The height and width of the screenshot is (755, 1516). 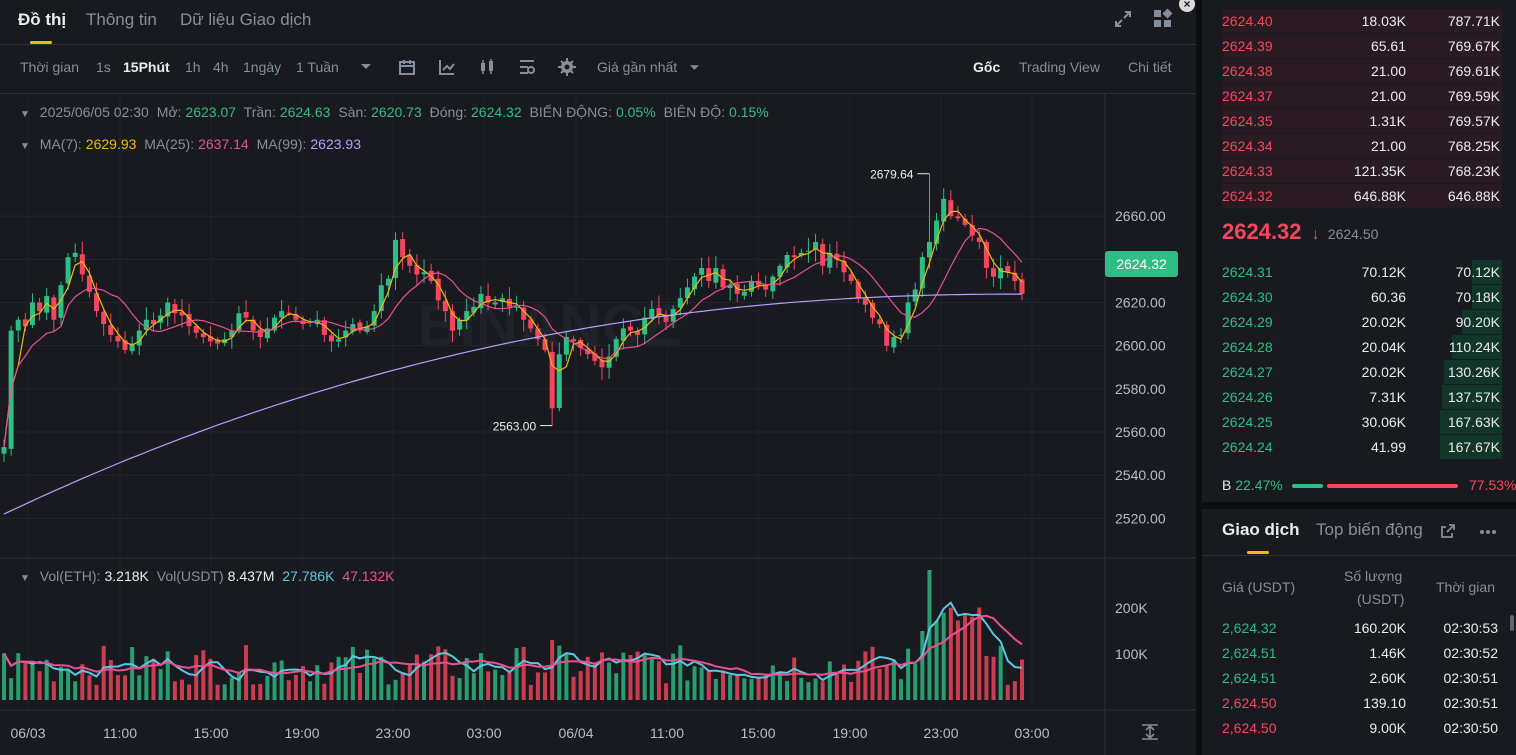 I want to click on interval-4h: 4h, so click(x=221, y=67).